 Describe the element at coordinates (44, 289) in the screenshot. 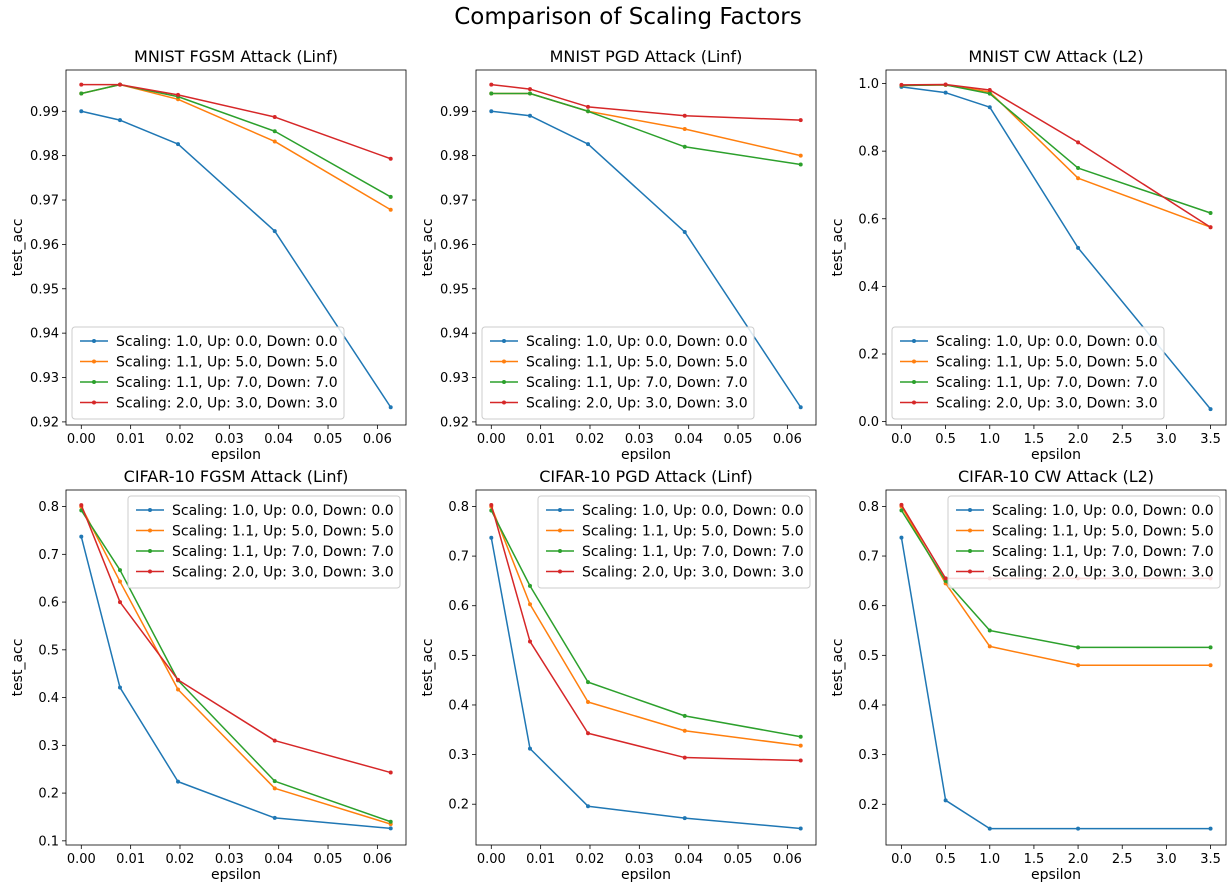

I see `y-tick-label: 0.95` at that location.